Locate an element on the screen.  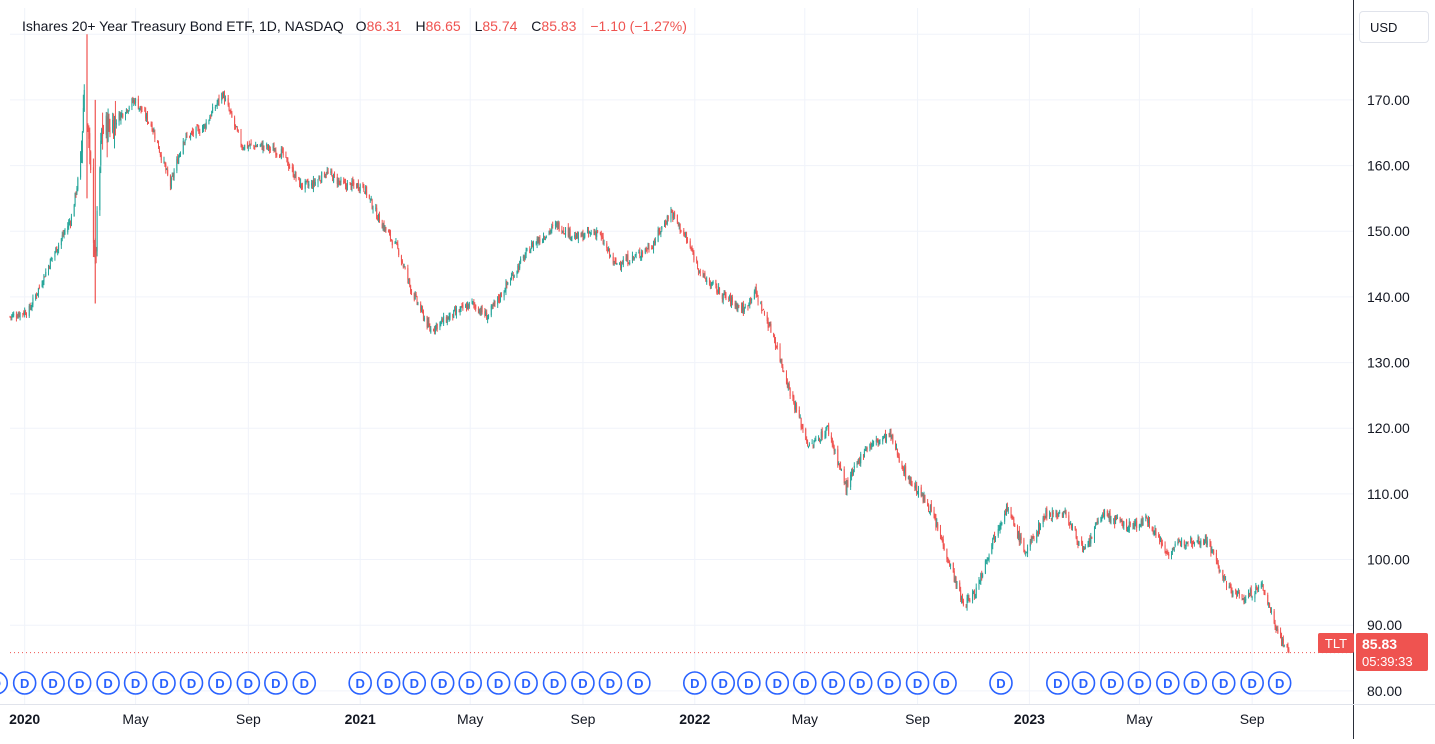
currency-button: USD is located at coordinates (1394, 27).